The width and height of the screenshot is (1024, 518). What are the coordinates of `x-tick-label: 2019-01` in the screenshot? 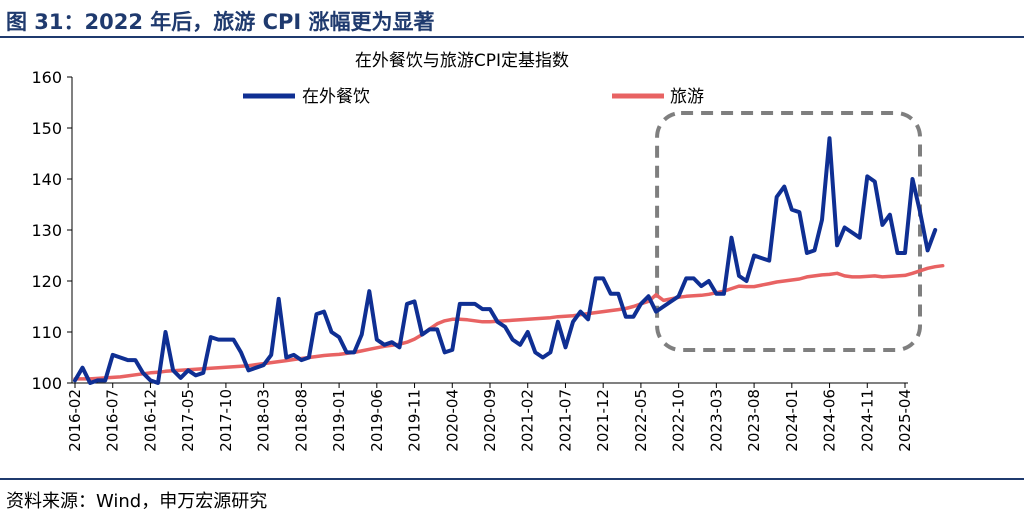 It's located at (339, 420).